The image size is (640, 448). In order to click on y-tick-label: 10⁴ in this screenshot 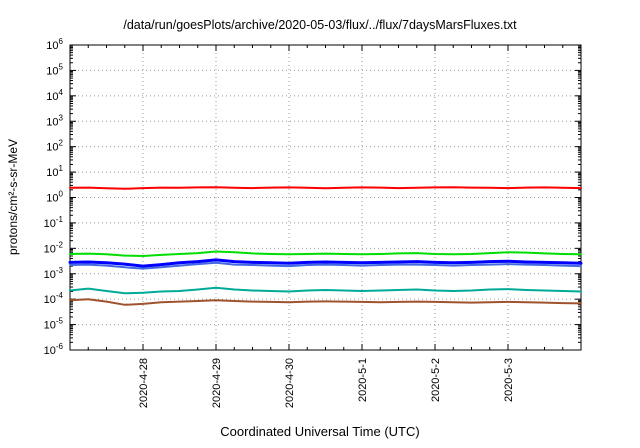, I will do `click(54, 95)`.